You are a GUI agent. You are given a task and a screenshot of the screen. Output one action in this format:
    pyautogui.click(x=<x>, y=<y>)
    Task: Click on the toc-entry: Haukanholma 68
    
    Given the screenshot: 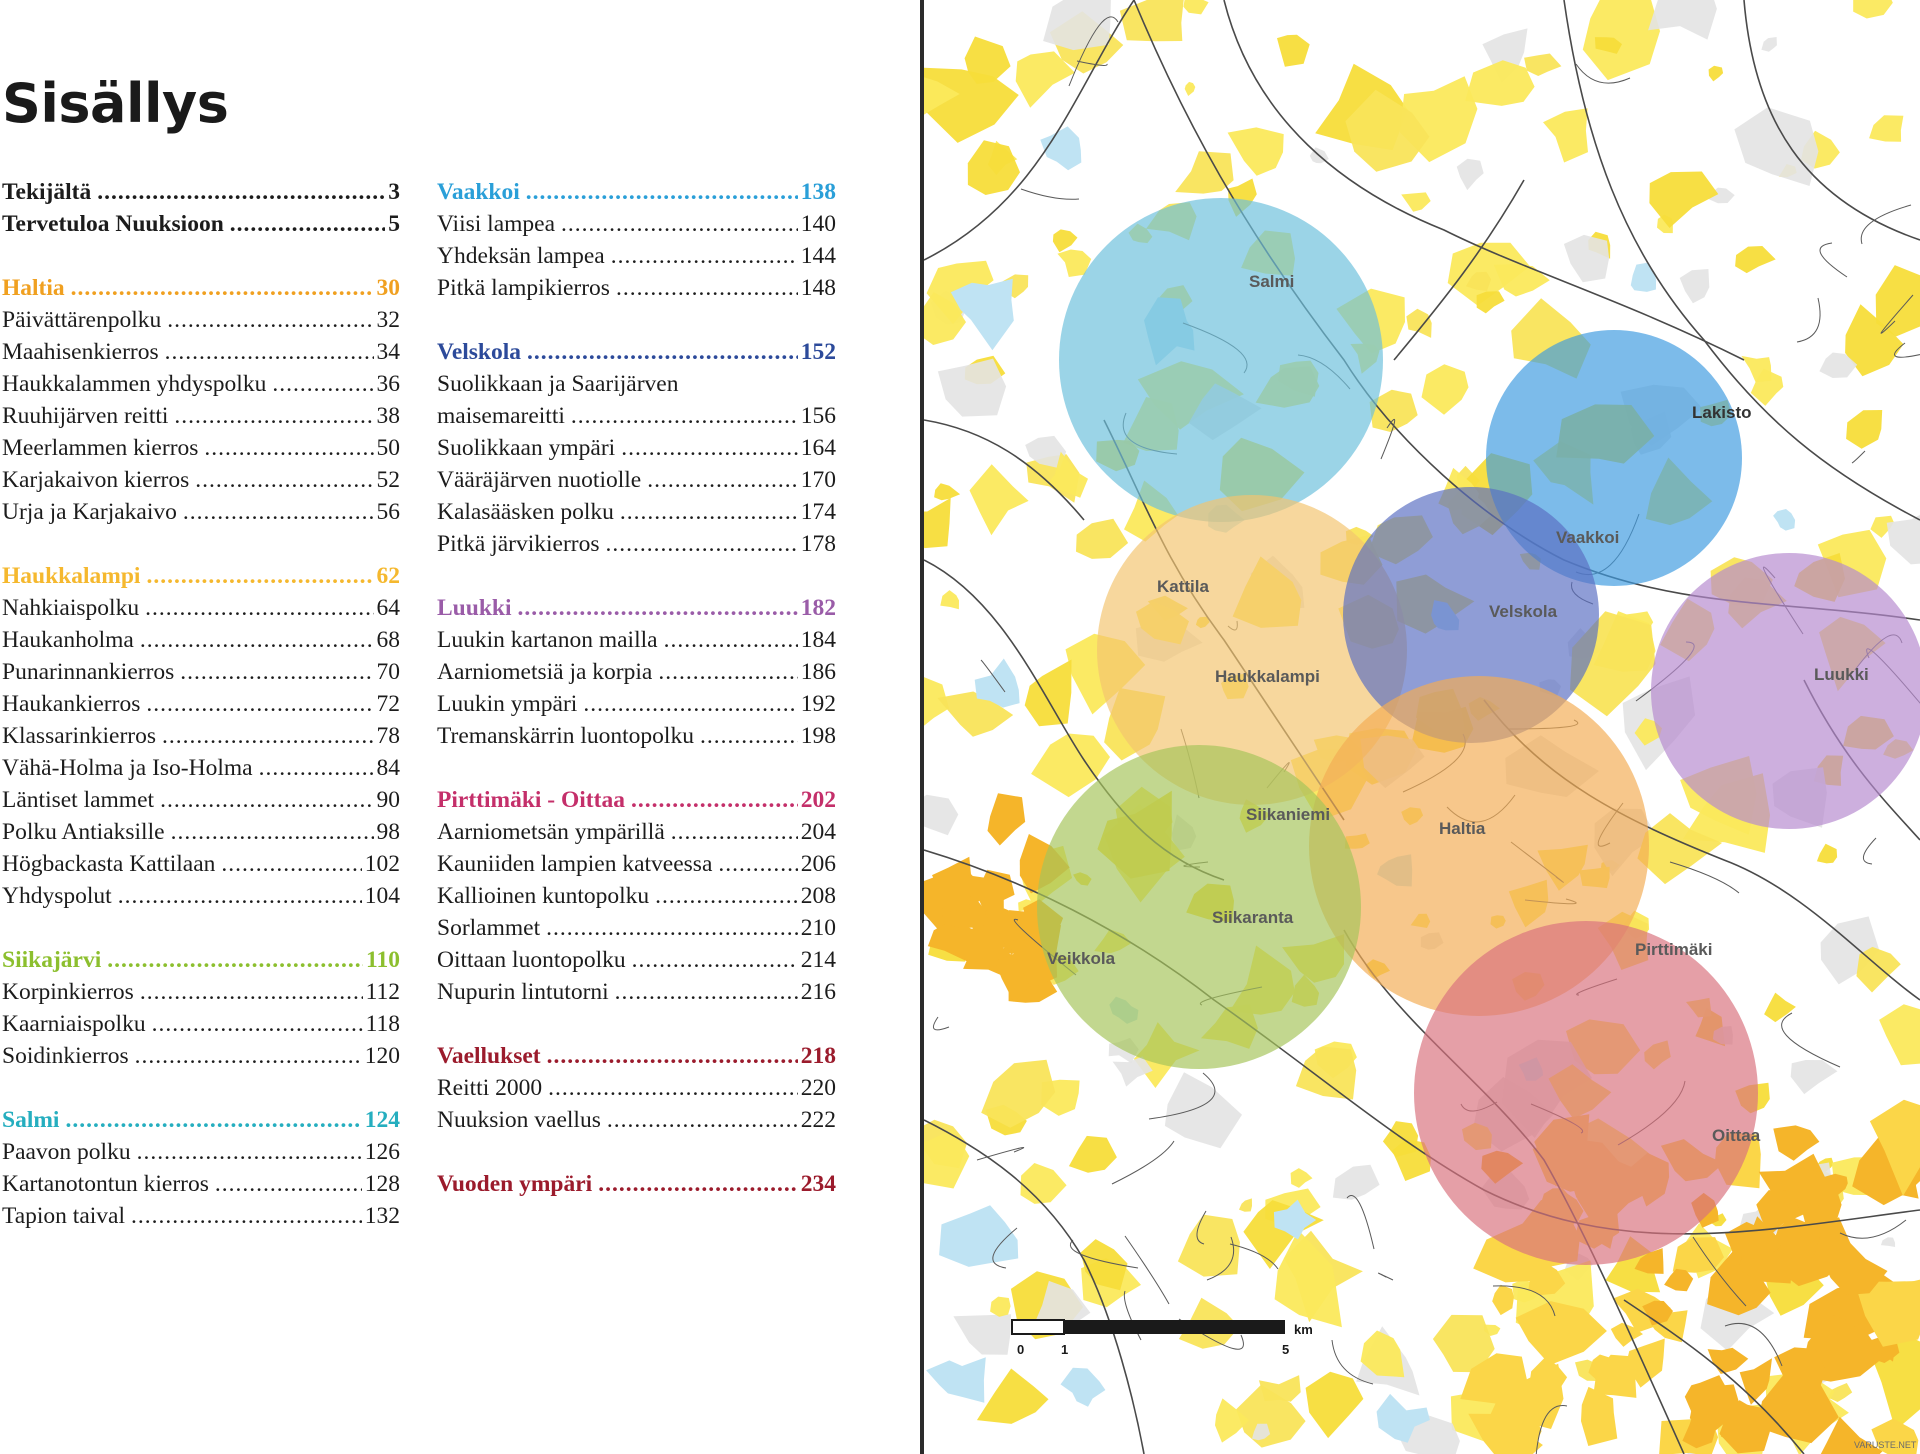 What is the action you would take?
    pyautogui.click(x=201, y=640)
    